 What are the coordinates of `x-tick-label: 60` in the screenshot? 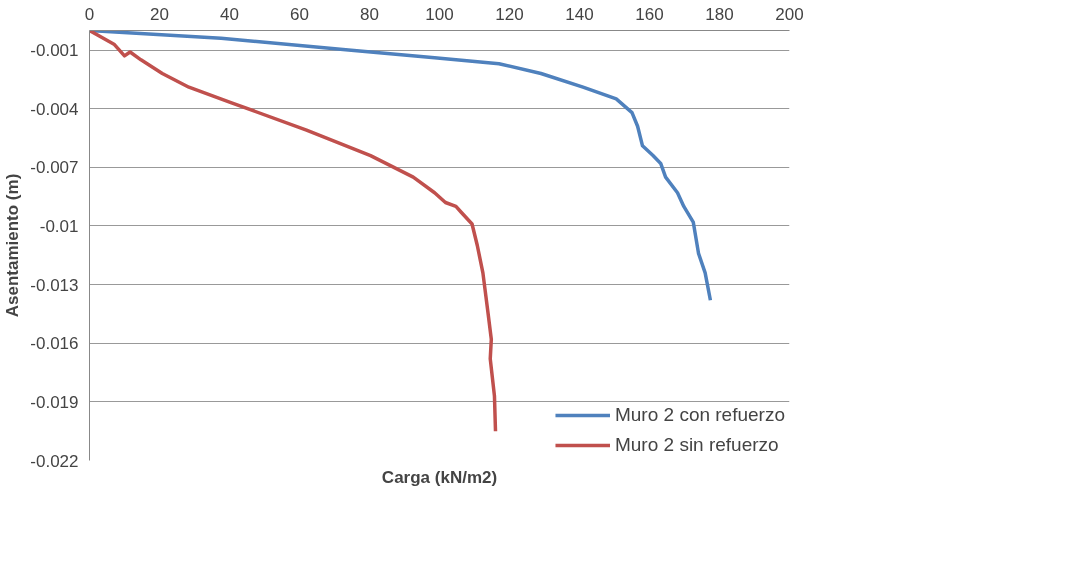 It's located at (299, 14).